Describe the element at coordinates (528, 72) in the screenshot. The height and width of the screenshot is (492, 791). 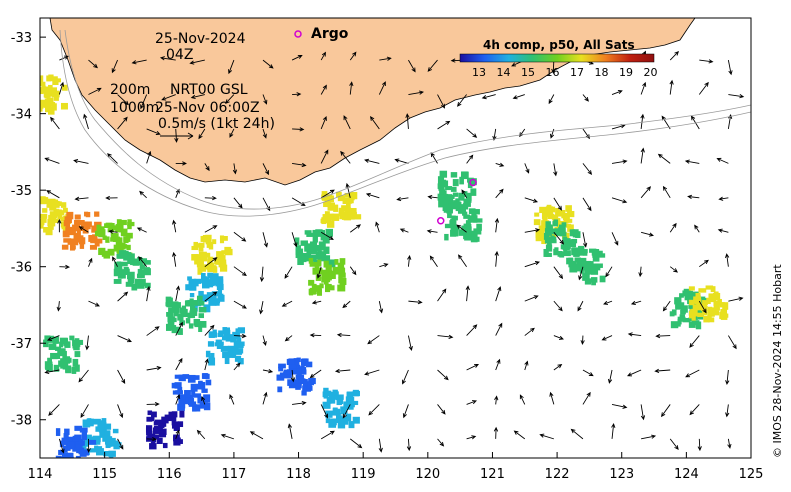
I see `colorbar-tick-label: 15` at that location.